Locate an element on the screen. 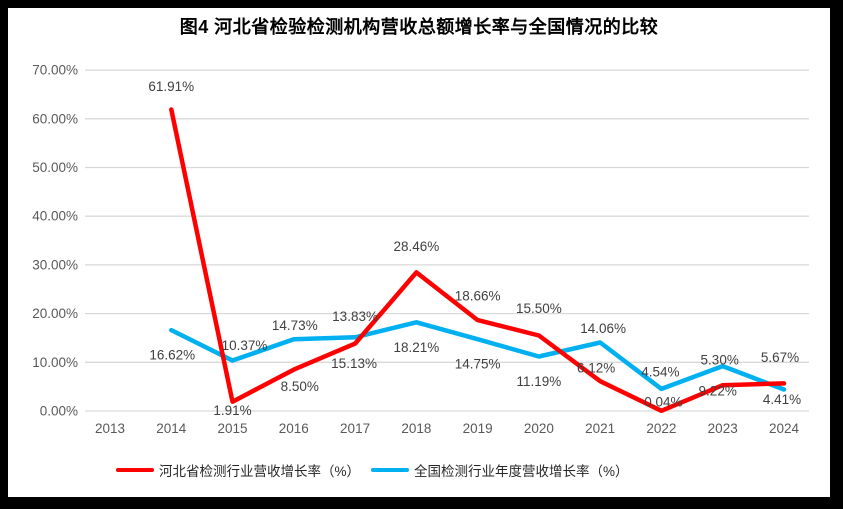  data-label: 16.62% is located at coordinates (172, 355).